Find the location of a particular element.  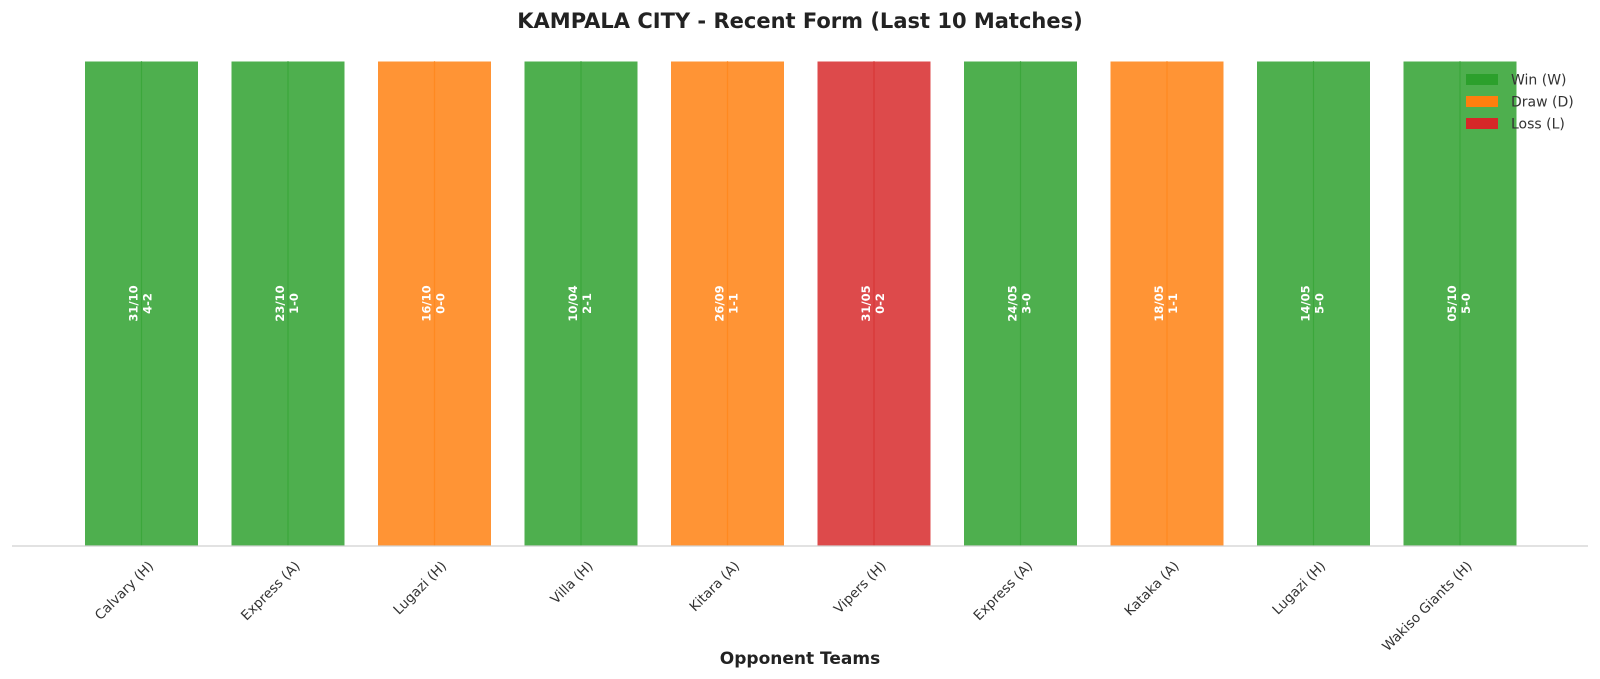

bar-date: 14/05 is located at coordinates (1306, 303).